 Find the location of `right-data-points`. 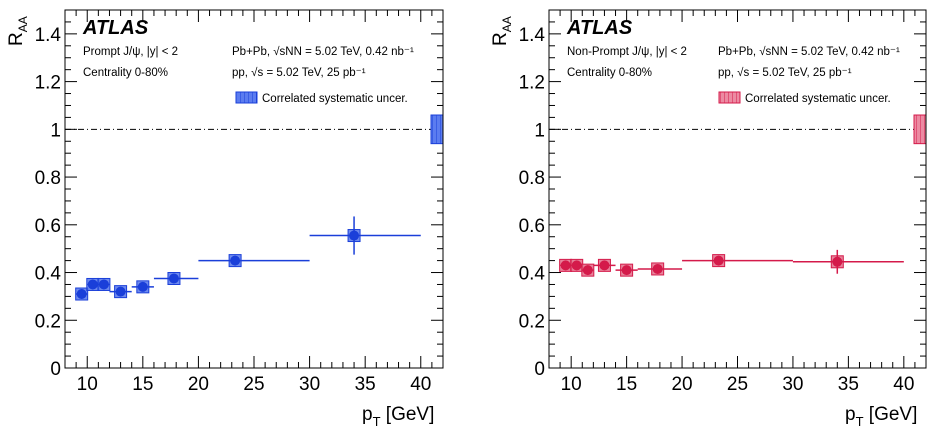

right-data-points is located at coordinates (731, 263).